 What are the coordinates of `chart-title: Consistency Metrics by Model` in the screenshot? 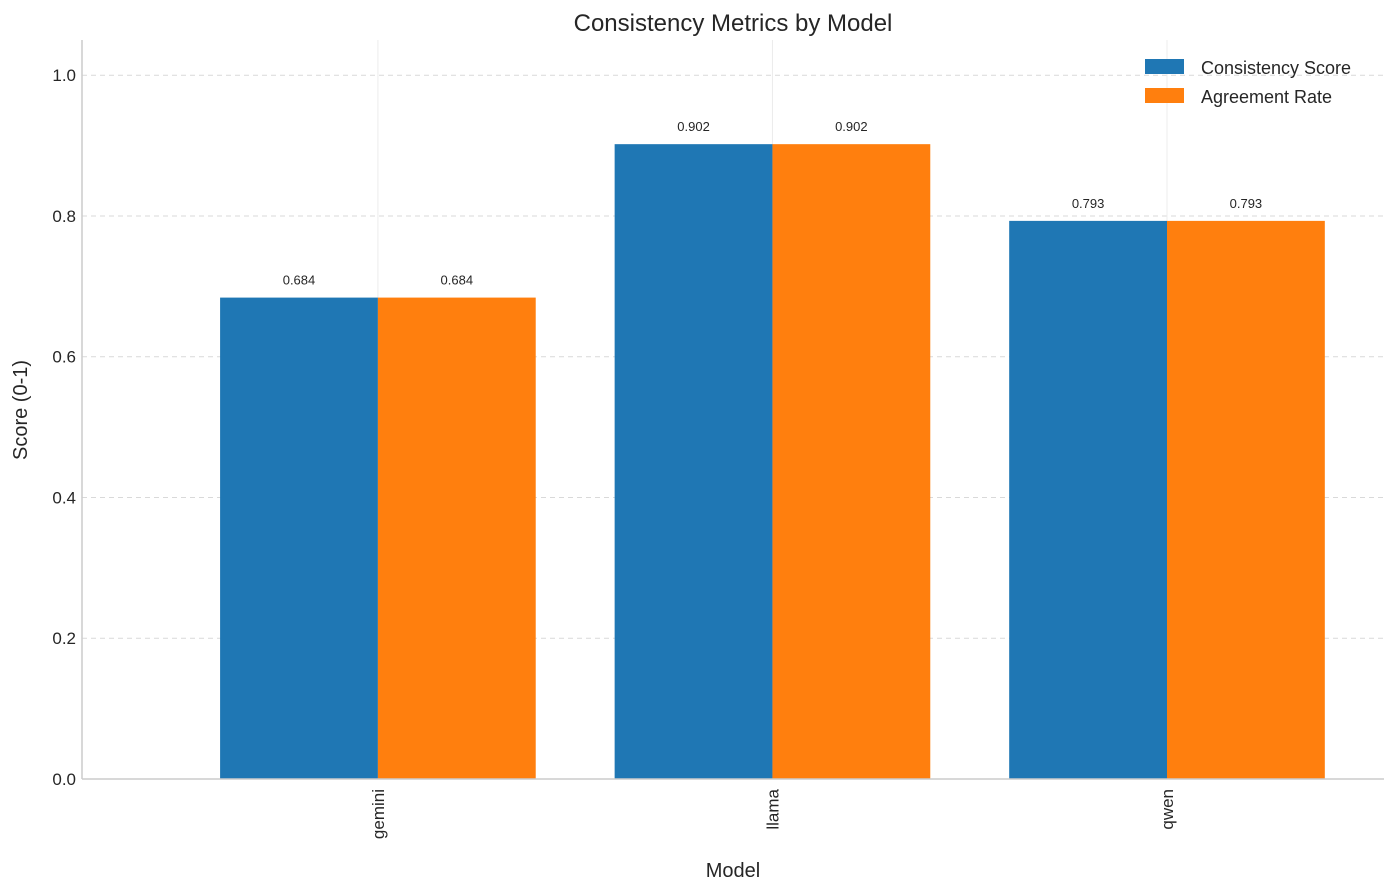 It's located at (733, 23).